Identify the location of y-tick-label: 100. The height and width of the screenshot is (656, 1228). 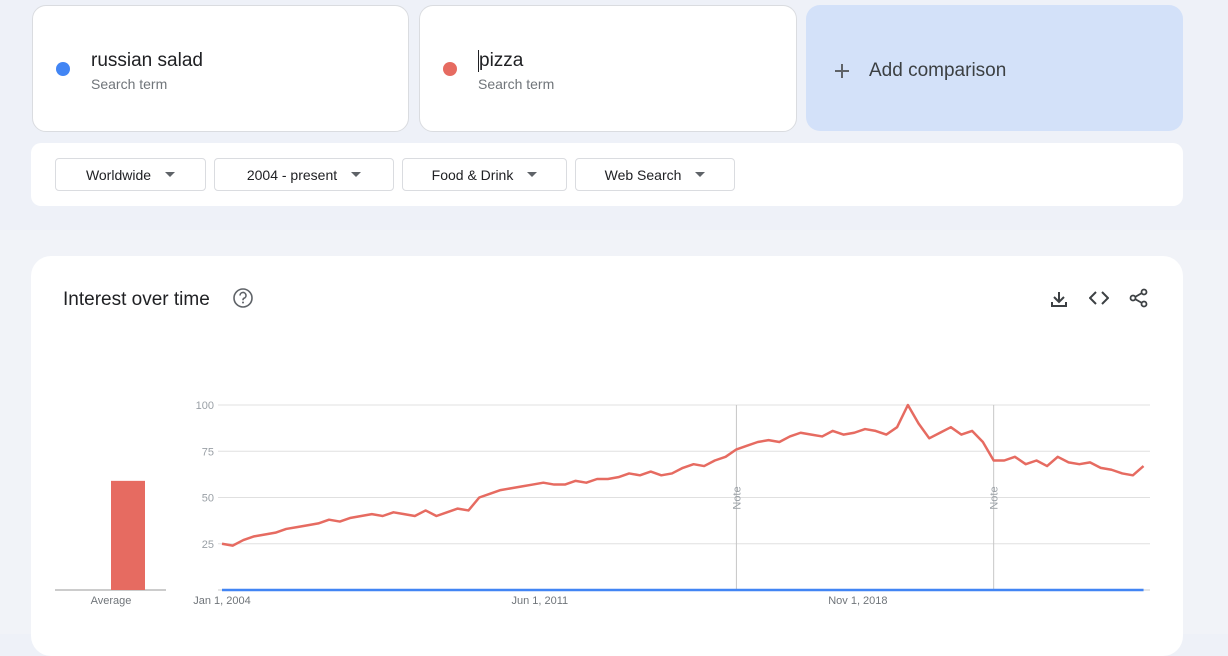
(205, 406).